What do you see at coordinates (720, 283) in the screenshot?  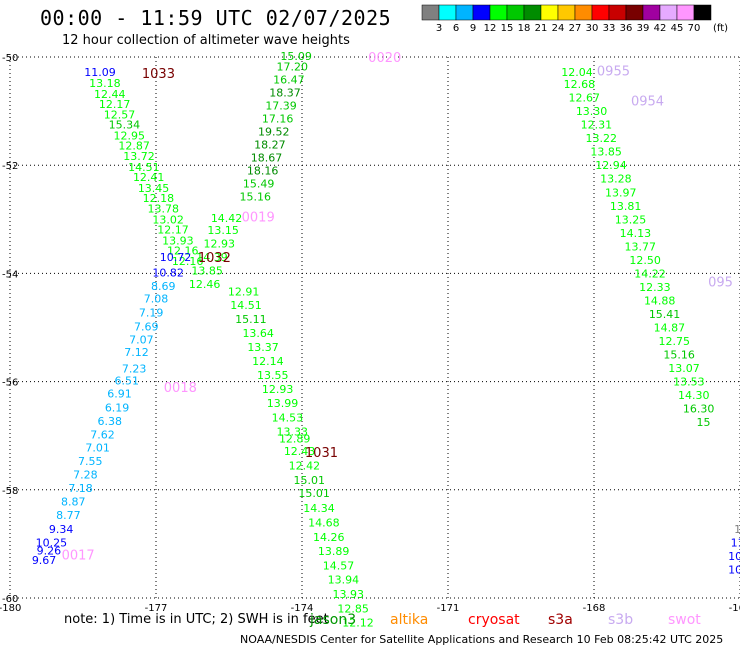 I see `pass-label: 095` at bounding box center [720, 283].